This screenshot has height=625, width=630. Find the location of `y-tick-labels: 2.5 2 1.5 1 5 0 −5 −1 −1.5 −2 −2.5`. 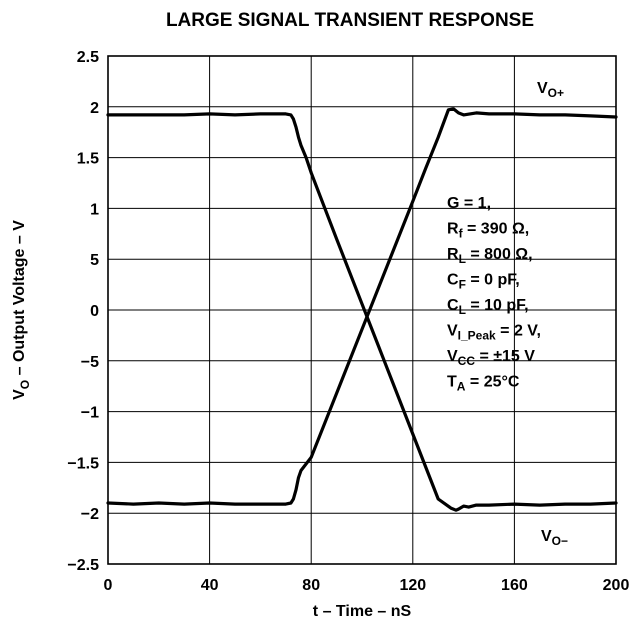

y-tick-labels: 2.5 2 1.5 1 5 0 −5 −1 −1.5 −2 −2.5 is located at coordinates (83, 311).